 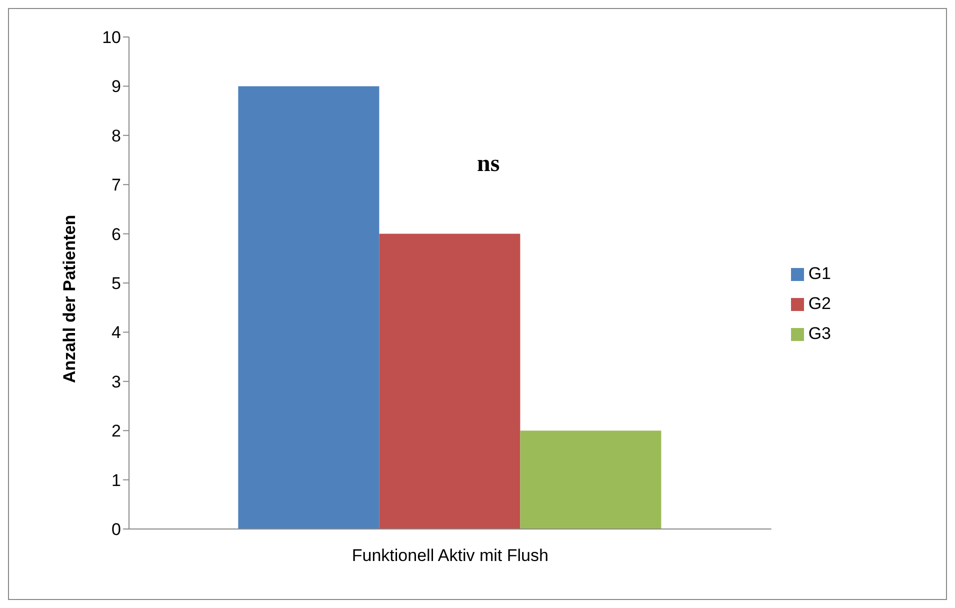 I want to click on x-tick-label: Funktionell Aktiv mit Flush, so click(x=450, y=556).